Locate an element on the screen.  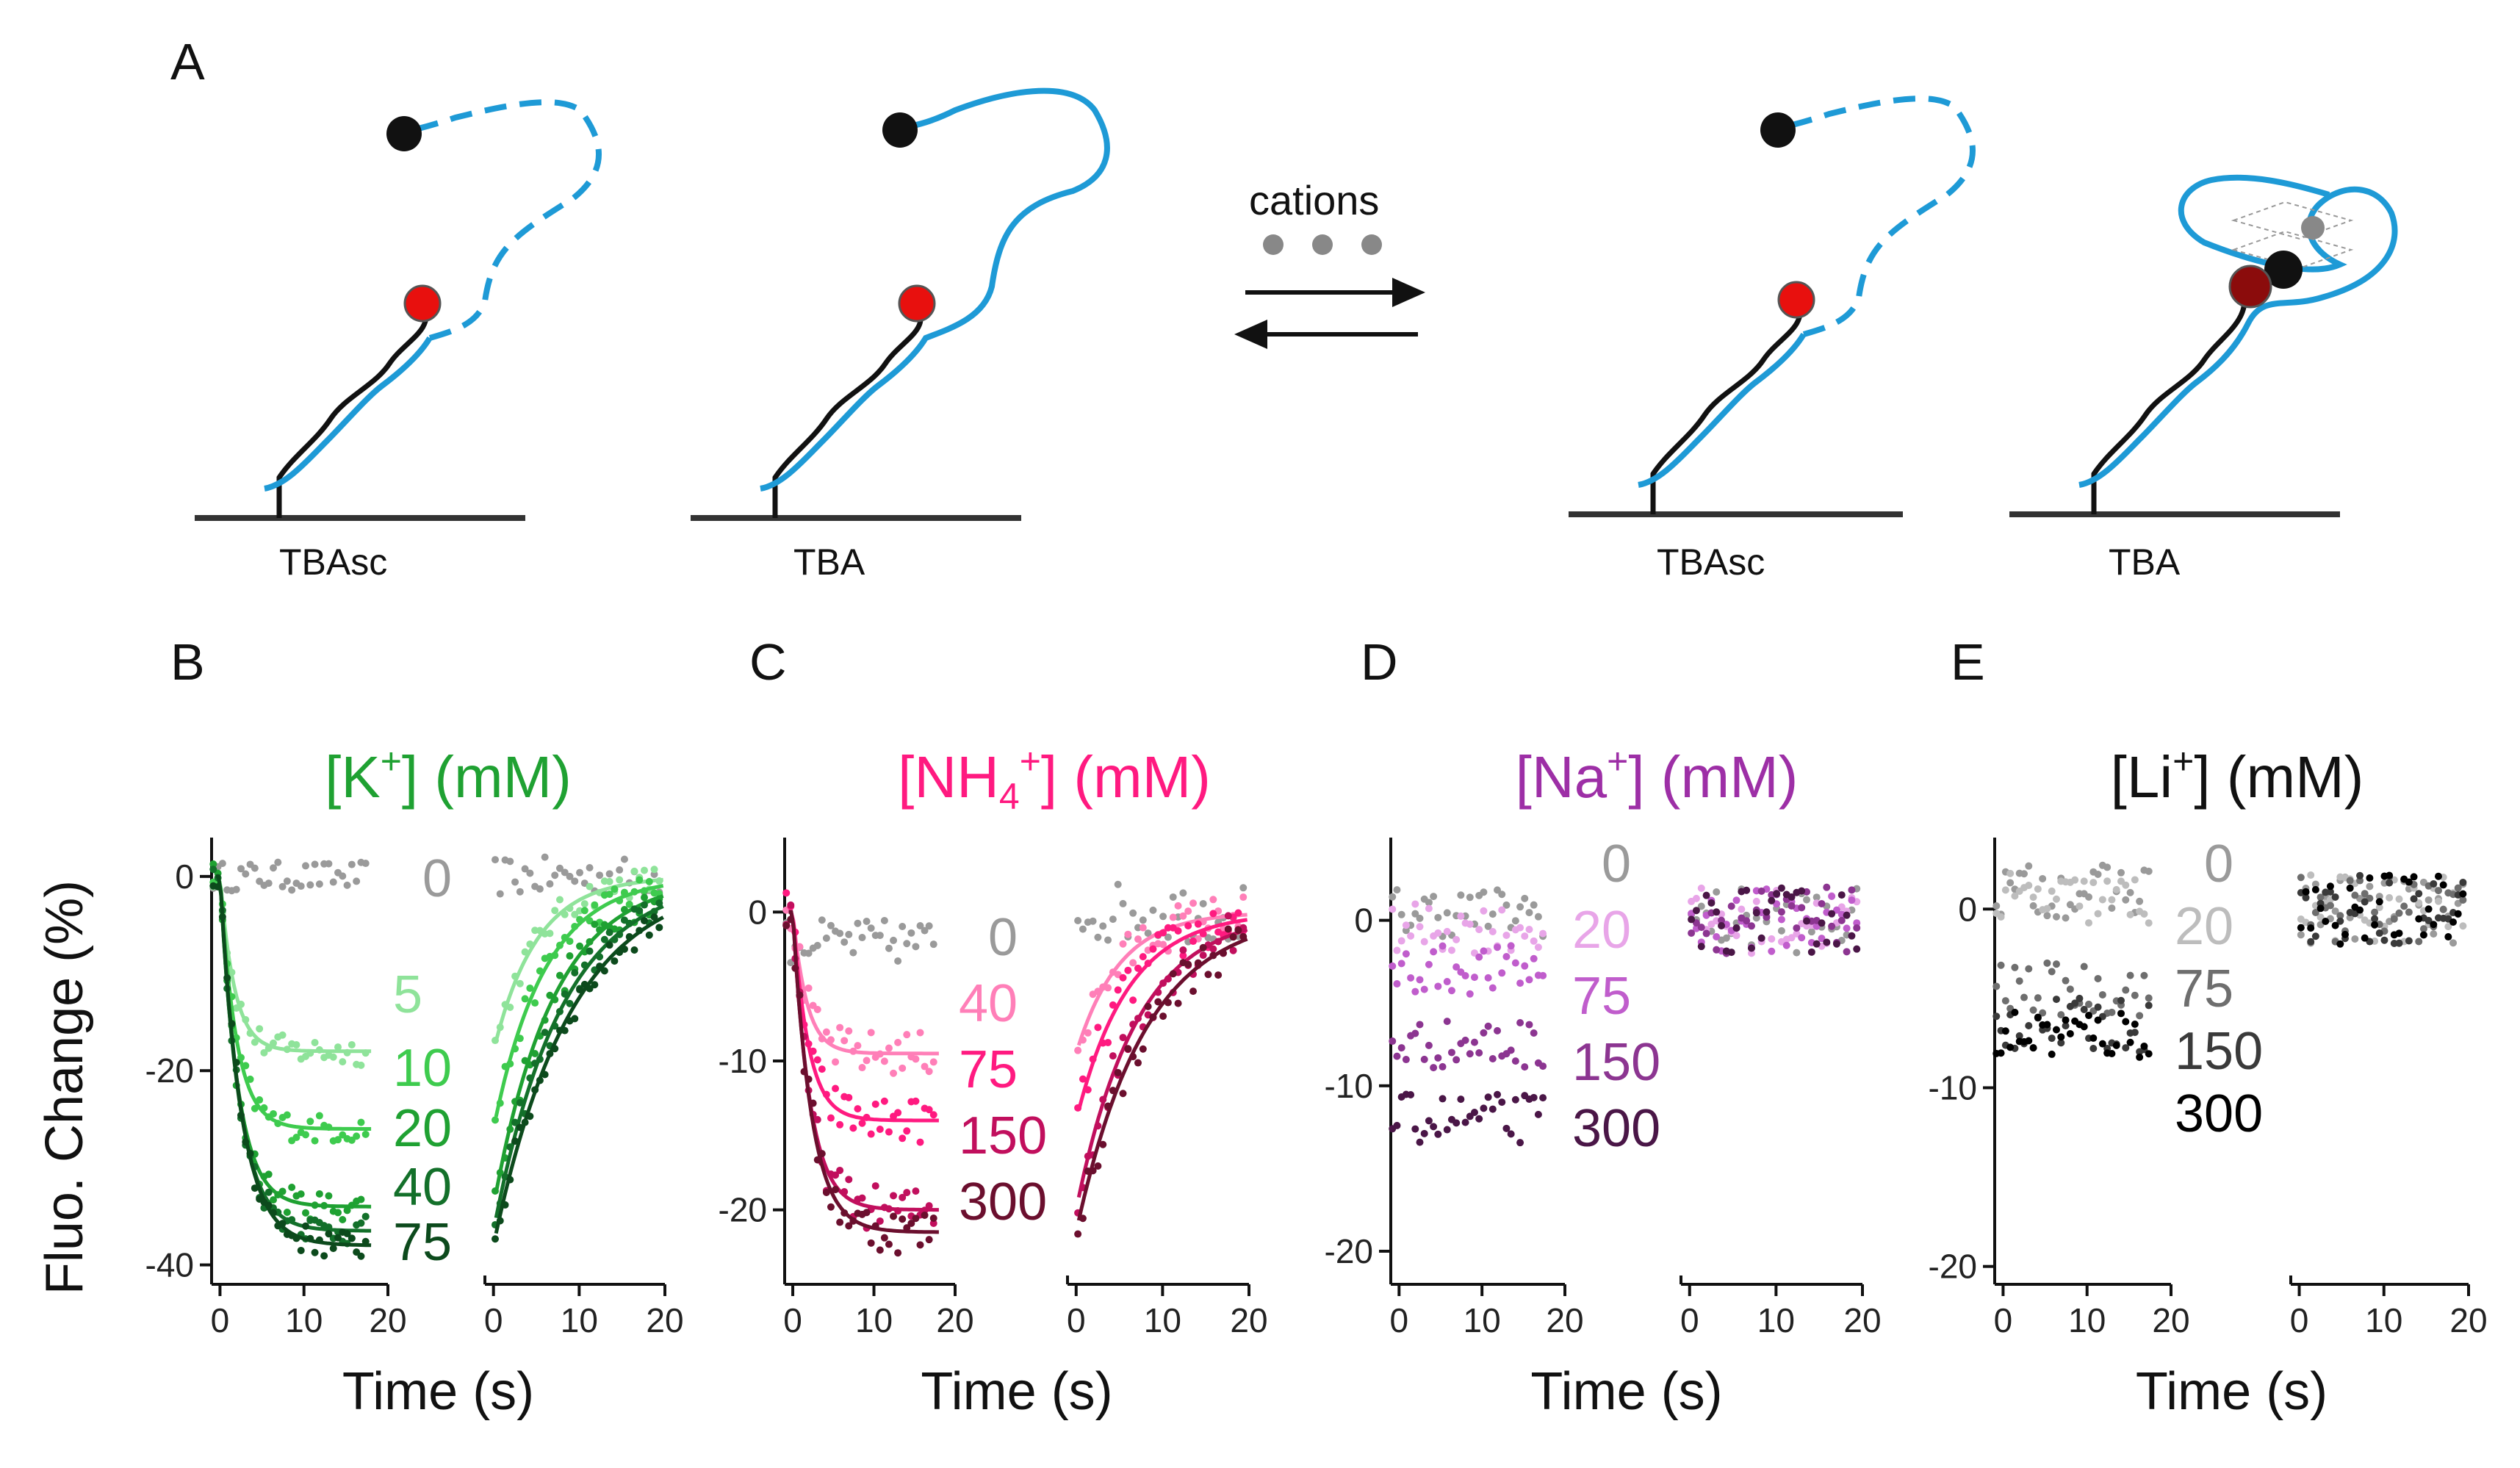
schematic-label-tba: TBA is located at coordinates (2145, 562).